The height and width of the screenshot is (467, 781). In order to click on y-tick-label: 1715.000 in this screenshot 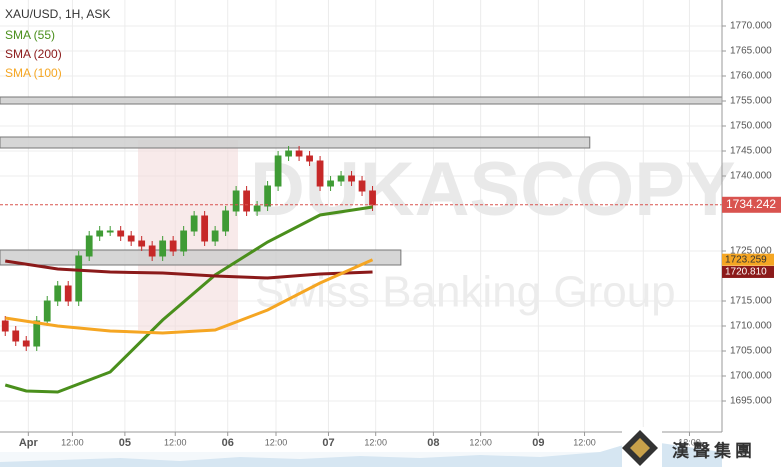, I will do `click(751, 301)`.